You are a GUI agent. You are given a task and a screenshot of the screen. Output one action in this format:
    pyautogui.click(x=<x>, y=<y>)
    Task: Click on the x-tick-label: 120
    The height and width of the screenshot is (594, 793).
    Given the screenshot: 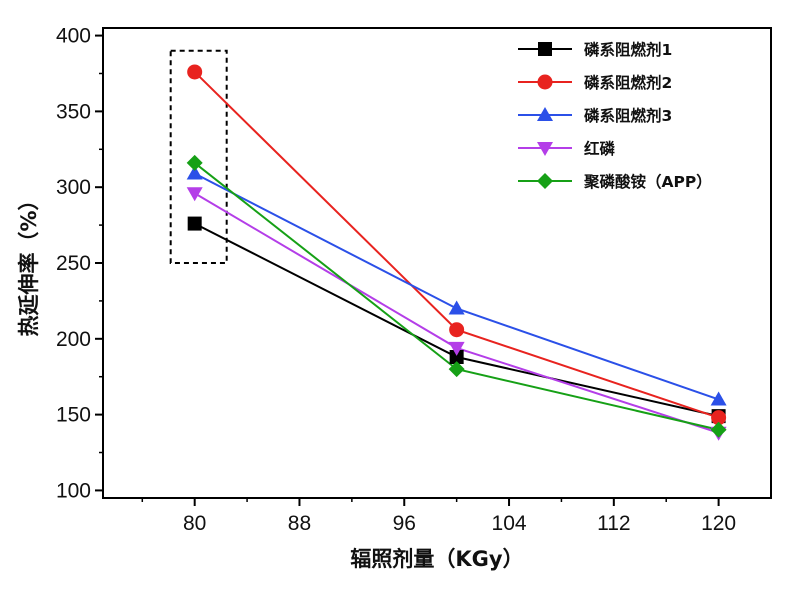 What is the action you would take?
    pyautogui.click(x=718, y=523)
    